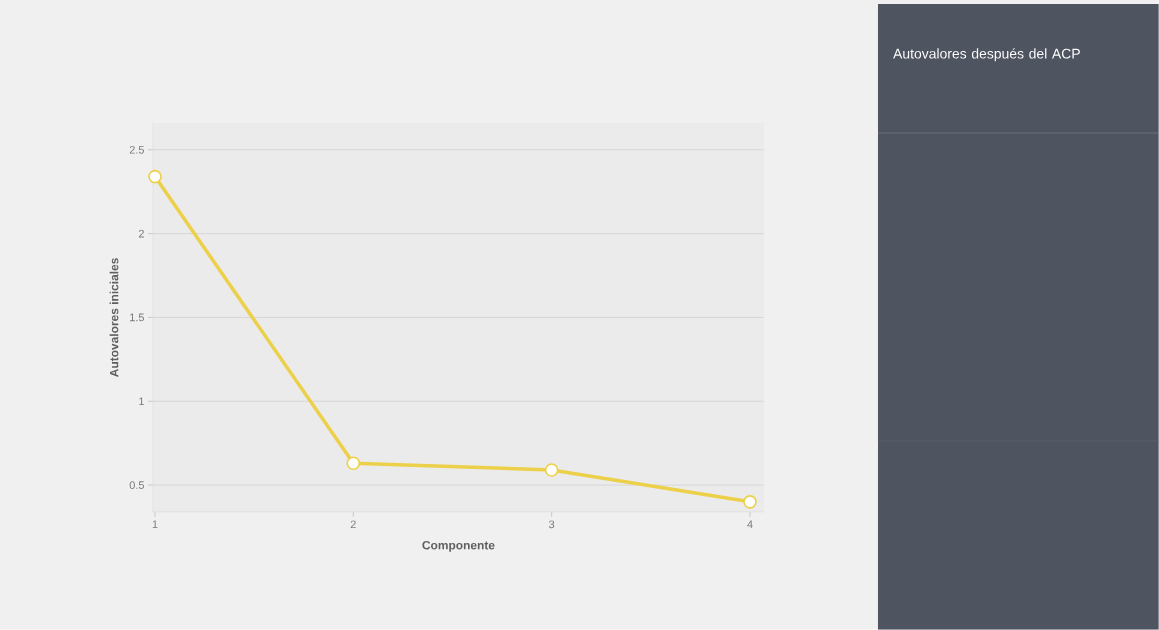 The width and height of the screenshot is (1159, 630). What do you see at coordinates (986, 55) in the screenshot?
I see `text: Autovalores después del ACP` at bounding box center [986, 55].